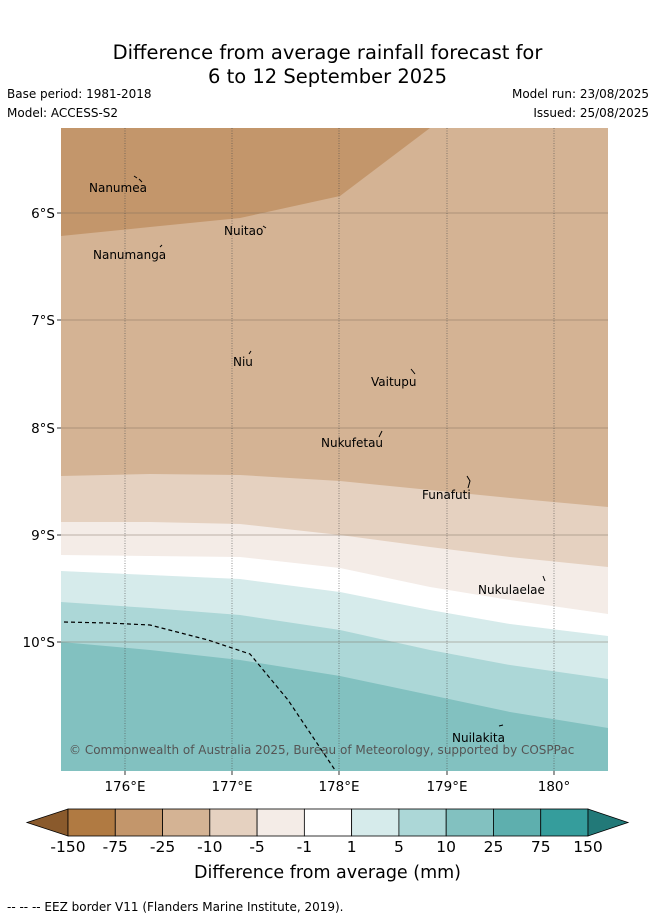  What do you see at coordinates (511, 590) in the screenshot?
I see `place-label-nukulaelae: Nukulaelae` at bounding box center [511, 590].